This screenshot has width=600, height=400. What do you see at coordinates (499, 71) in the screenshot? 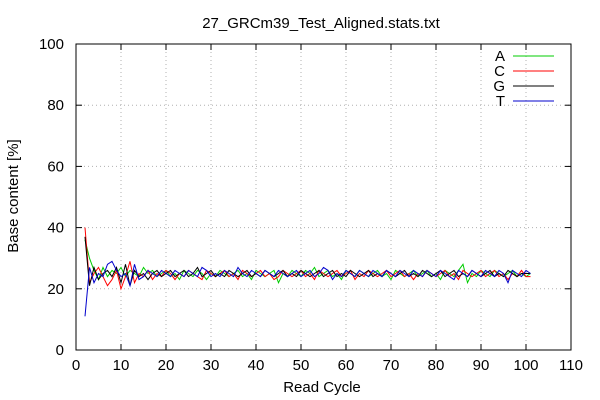
I see `legend-label-C: C` at bounding box center [499, 71].